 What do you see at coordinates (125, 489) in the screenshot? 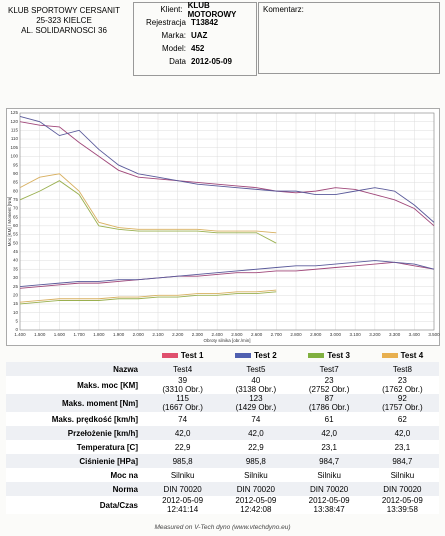
I see `row-label: Norma` at bounding box center [125, 489].